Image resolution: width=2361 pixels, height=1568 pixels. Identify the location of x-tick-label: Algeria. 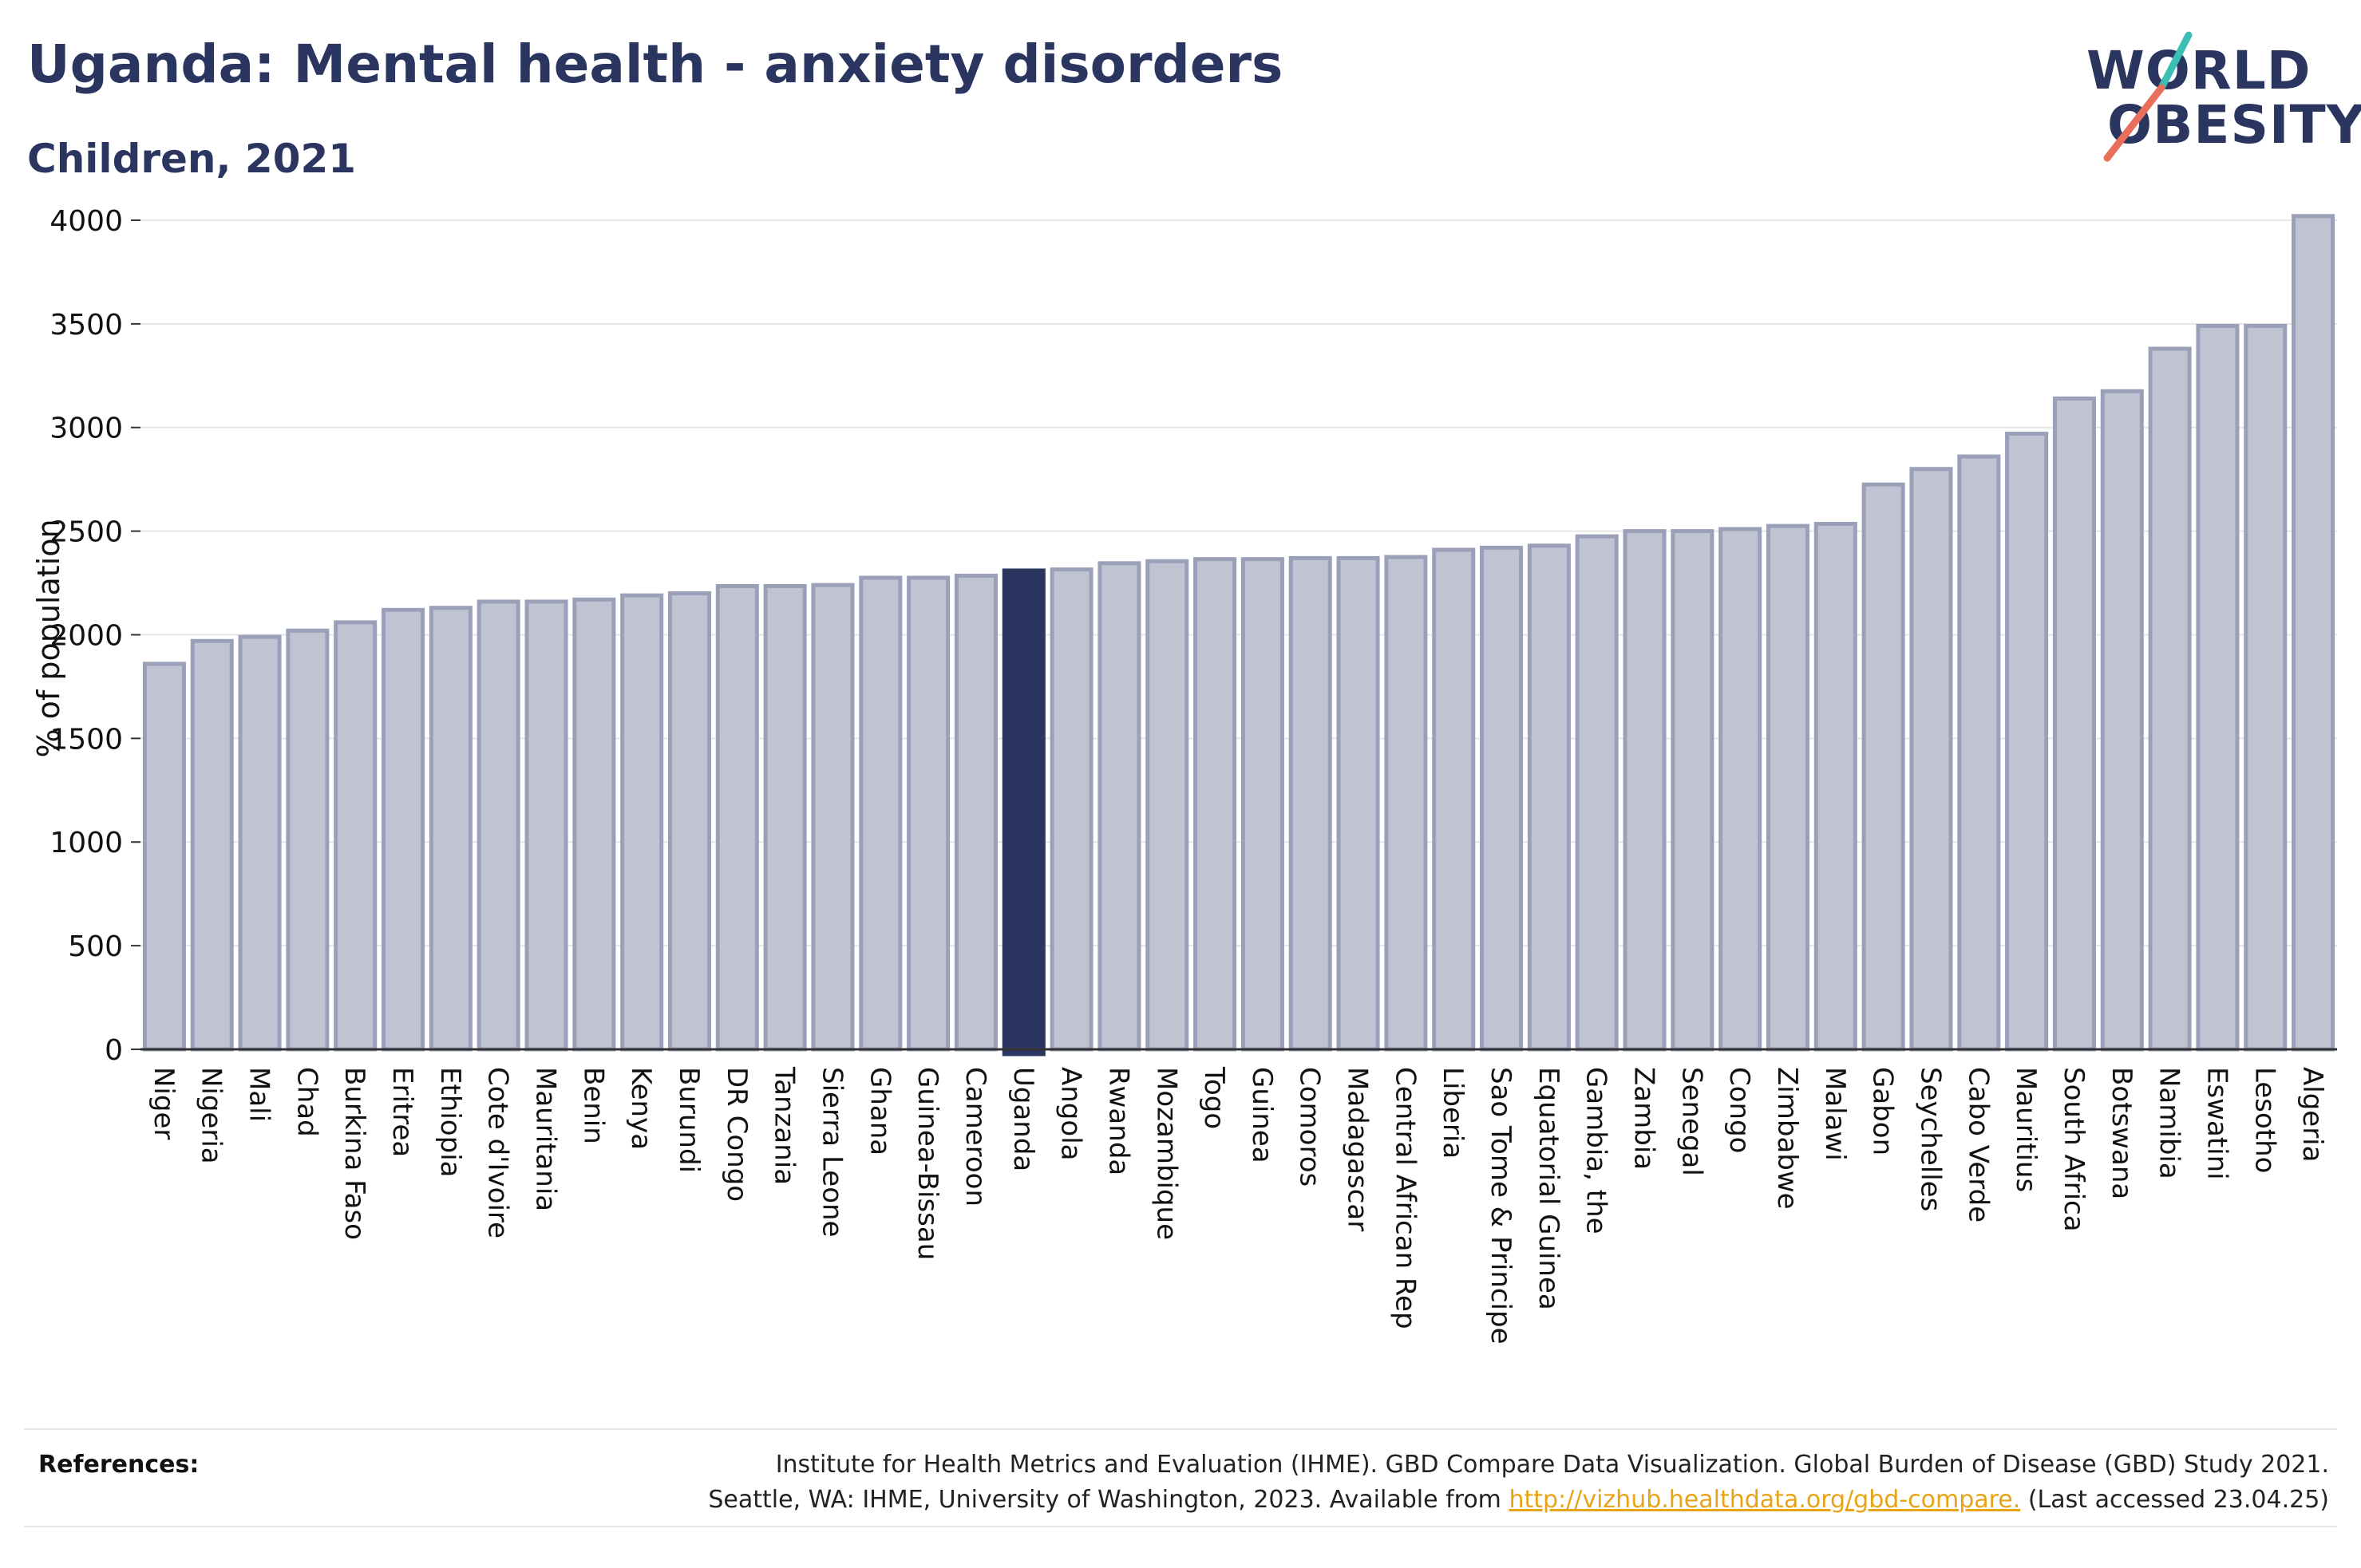
(2312, 1114).